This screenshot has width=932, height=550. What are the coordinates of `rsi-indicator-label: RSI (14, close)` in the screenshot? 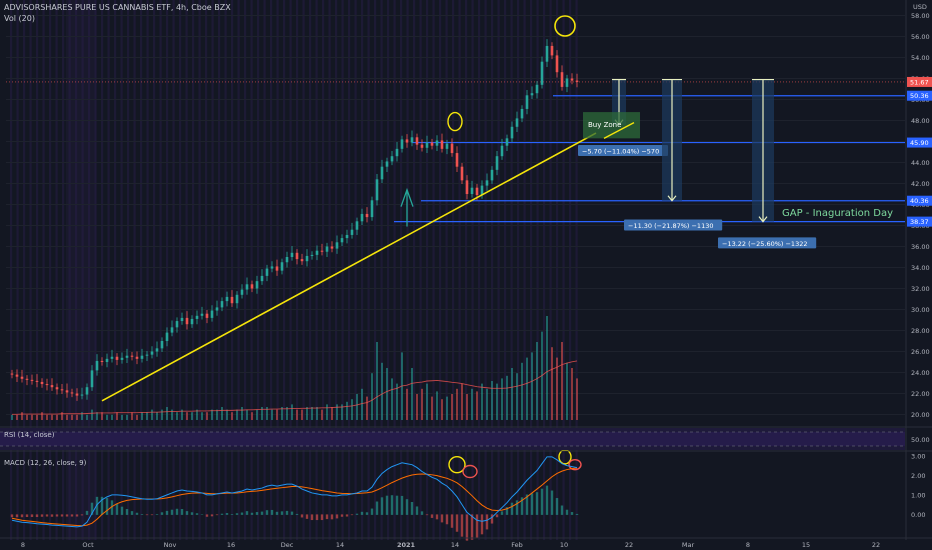 It's located at (29, 435).